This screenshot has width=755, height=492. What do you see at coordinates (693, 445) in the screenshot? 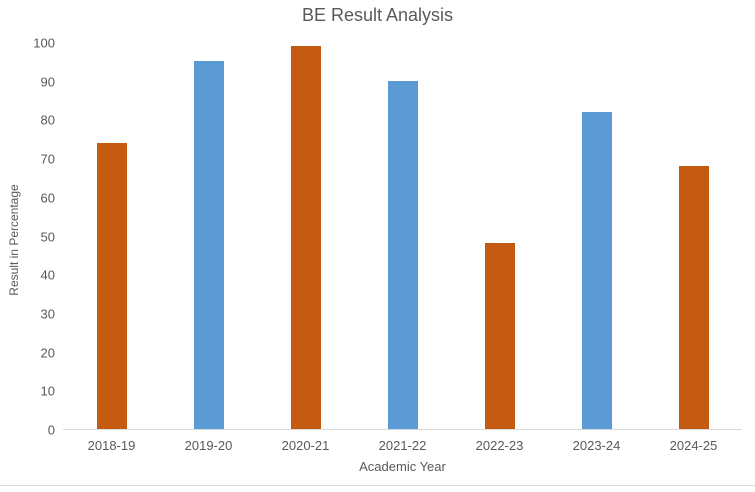
I see `x-tick-label-2024-25: 2024-25` at bounding box center [693, 445].